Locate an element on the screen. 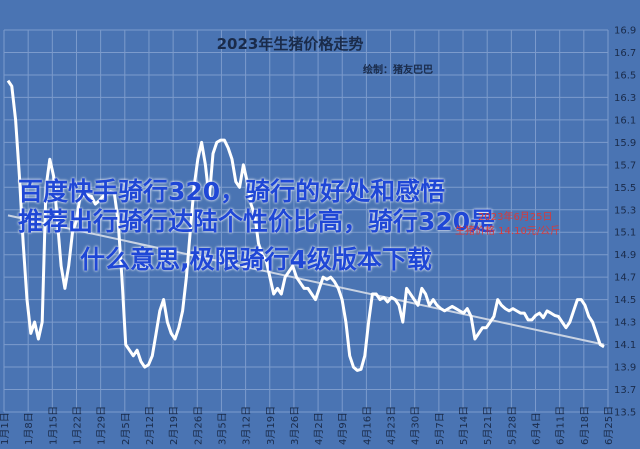 This screenshot has width=640, height=449. x-tick-label: 4月9日 is located at coordinates (343, 428).